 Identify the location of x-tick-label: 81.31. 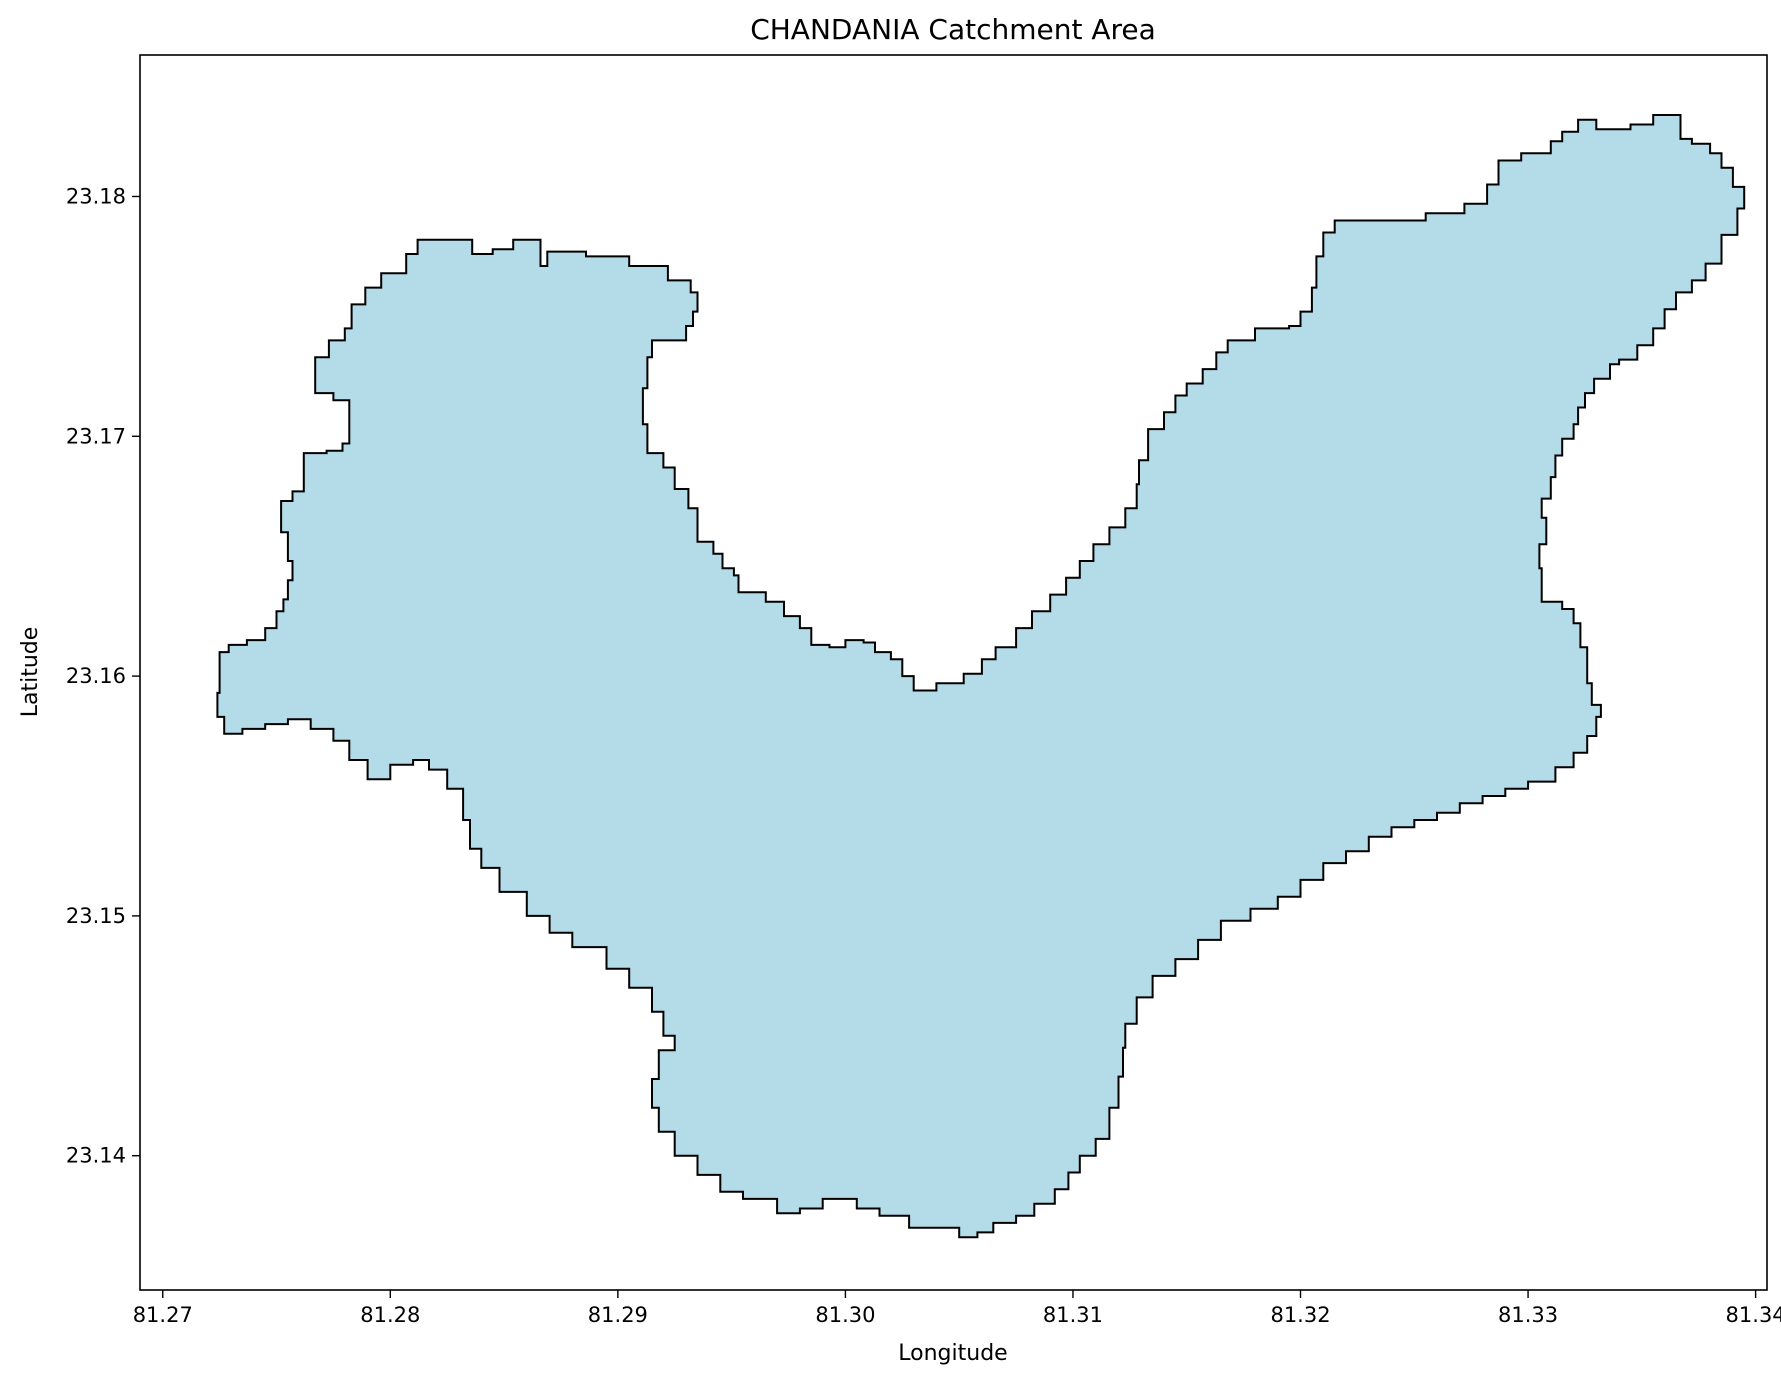
(1073, 1315).